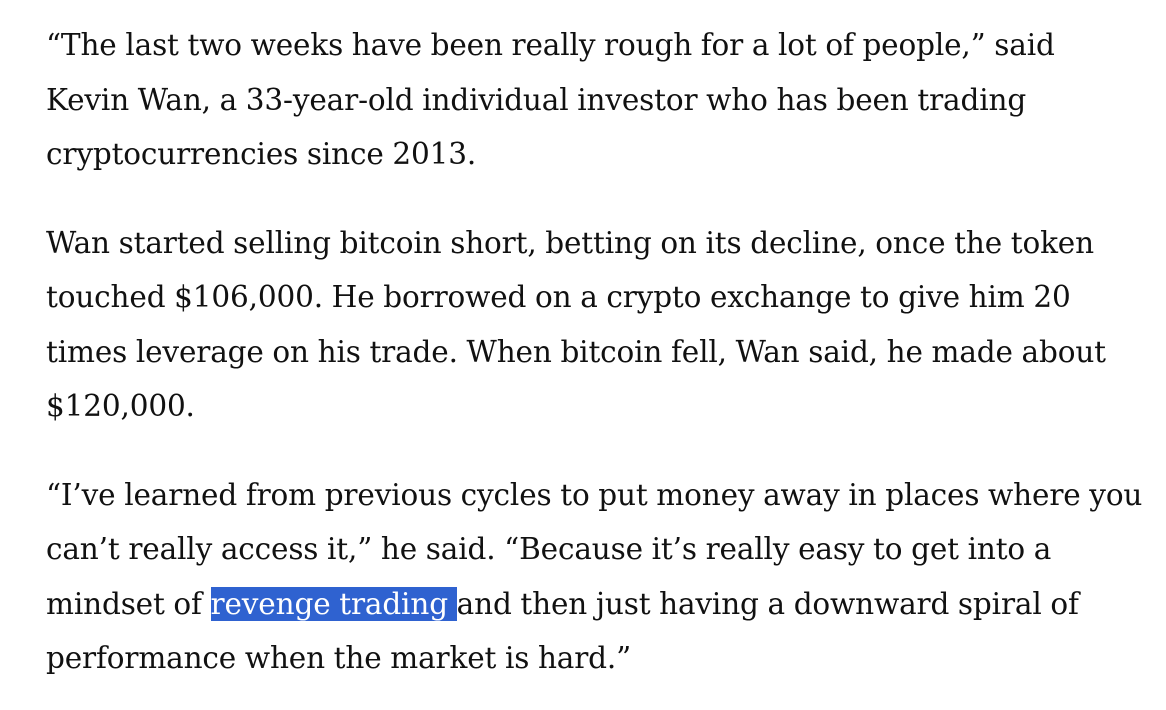  I want to click on selected-text-highlight: revenge trading, so click(333, 603).